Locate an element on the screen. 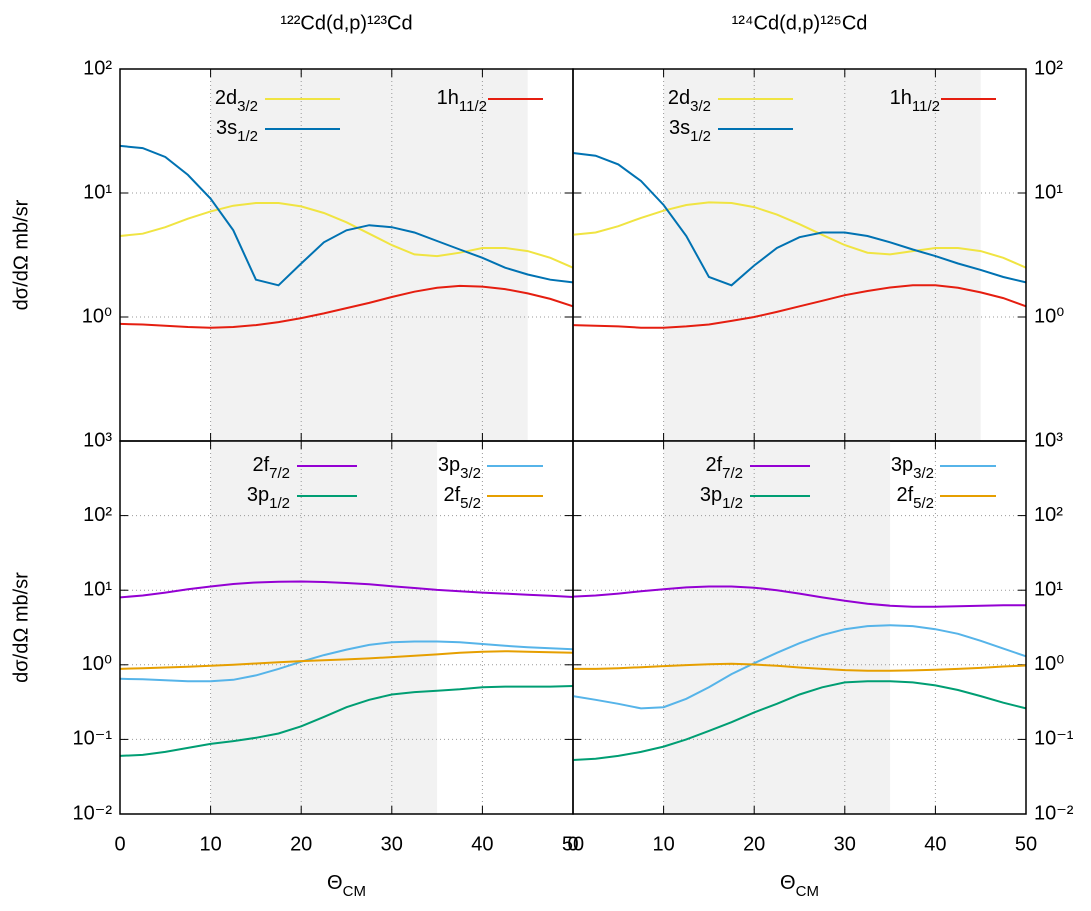 Image resolution: width=1091 pixels, height=911 pixels. chart-title: ¹²⁴Cd(d,p)¹²⁵Cd is located at coordinates (800, 23).